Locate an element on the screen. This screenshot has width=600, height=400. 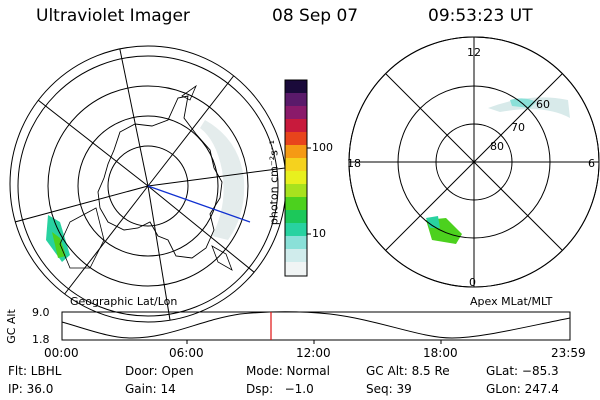
mlt-label-18: 18 is located at coordinates (354, 163).